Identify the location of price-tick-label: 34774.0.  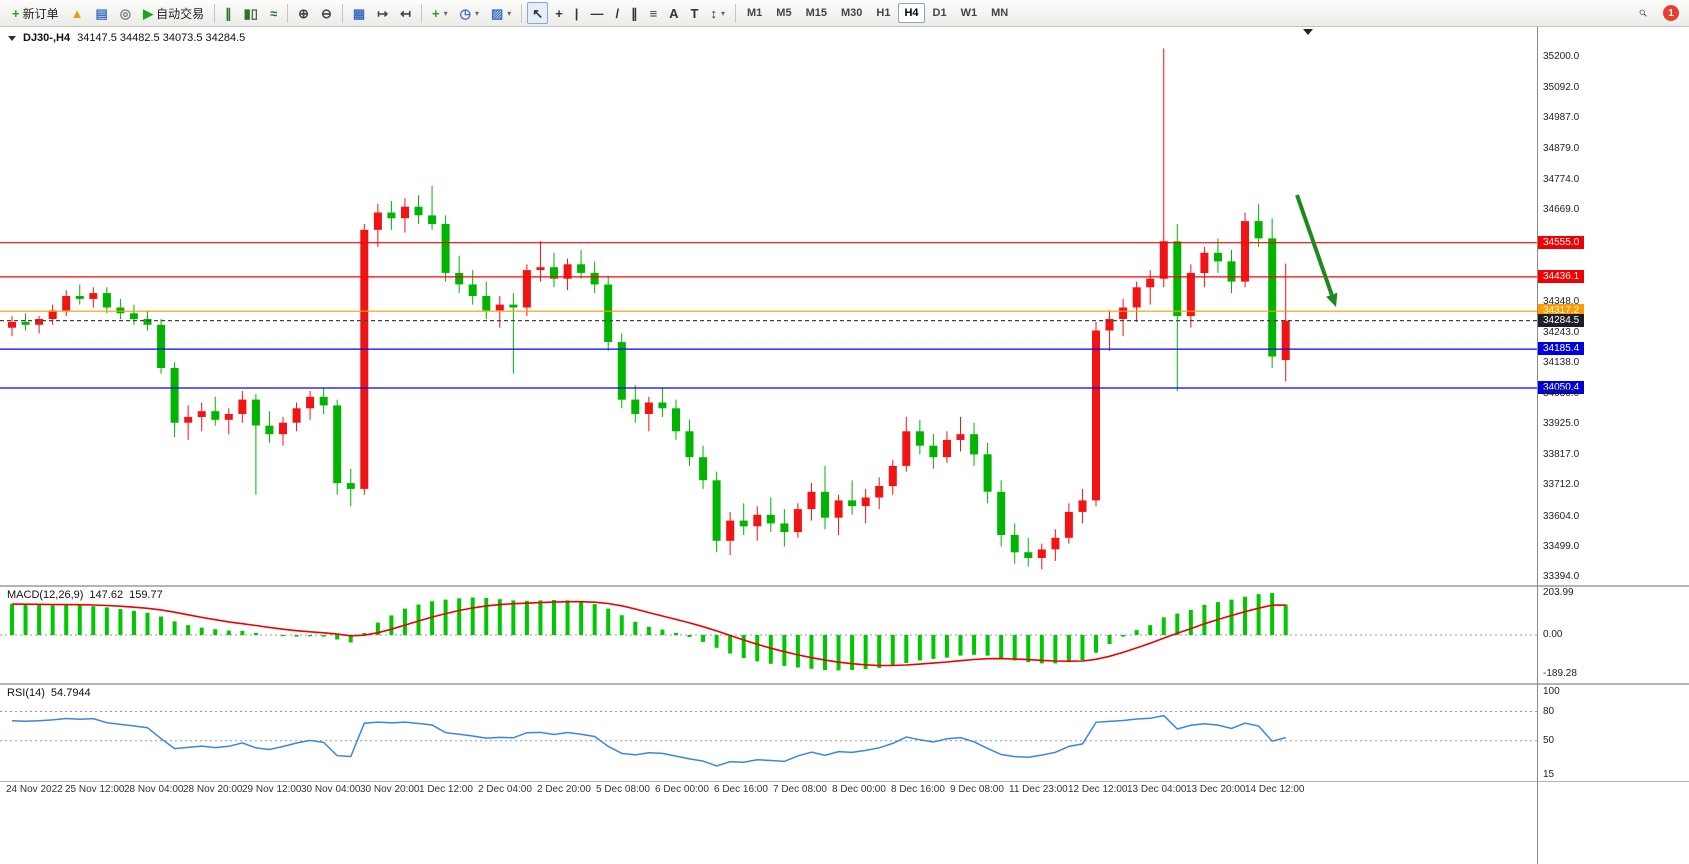
(1561, 179).